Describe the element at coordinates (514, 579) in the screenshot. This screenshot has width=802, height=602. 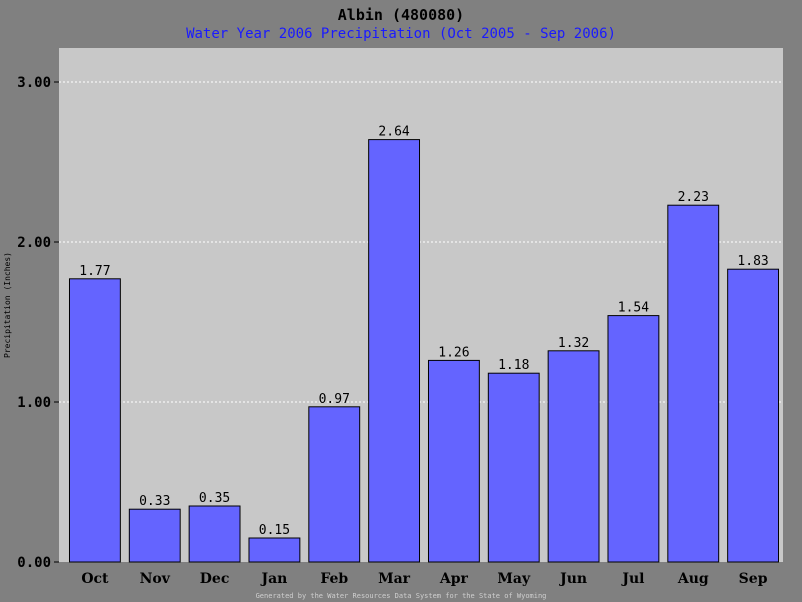
I see `x-tick-label: May` at that location.